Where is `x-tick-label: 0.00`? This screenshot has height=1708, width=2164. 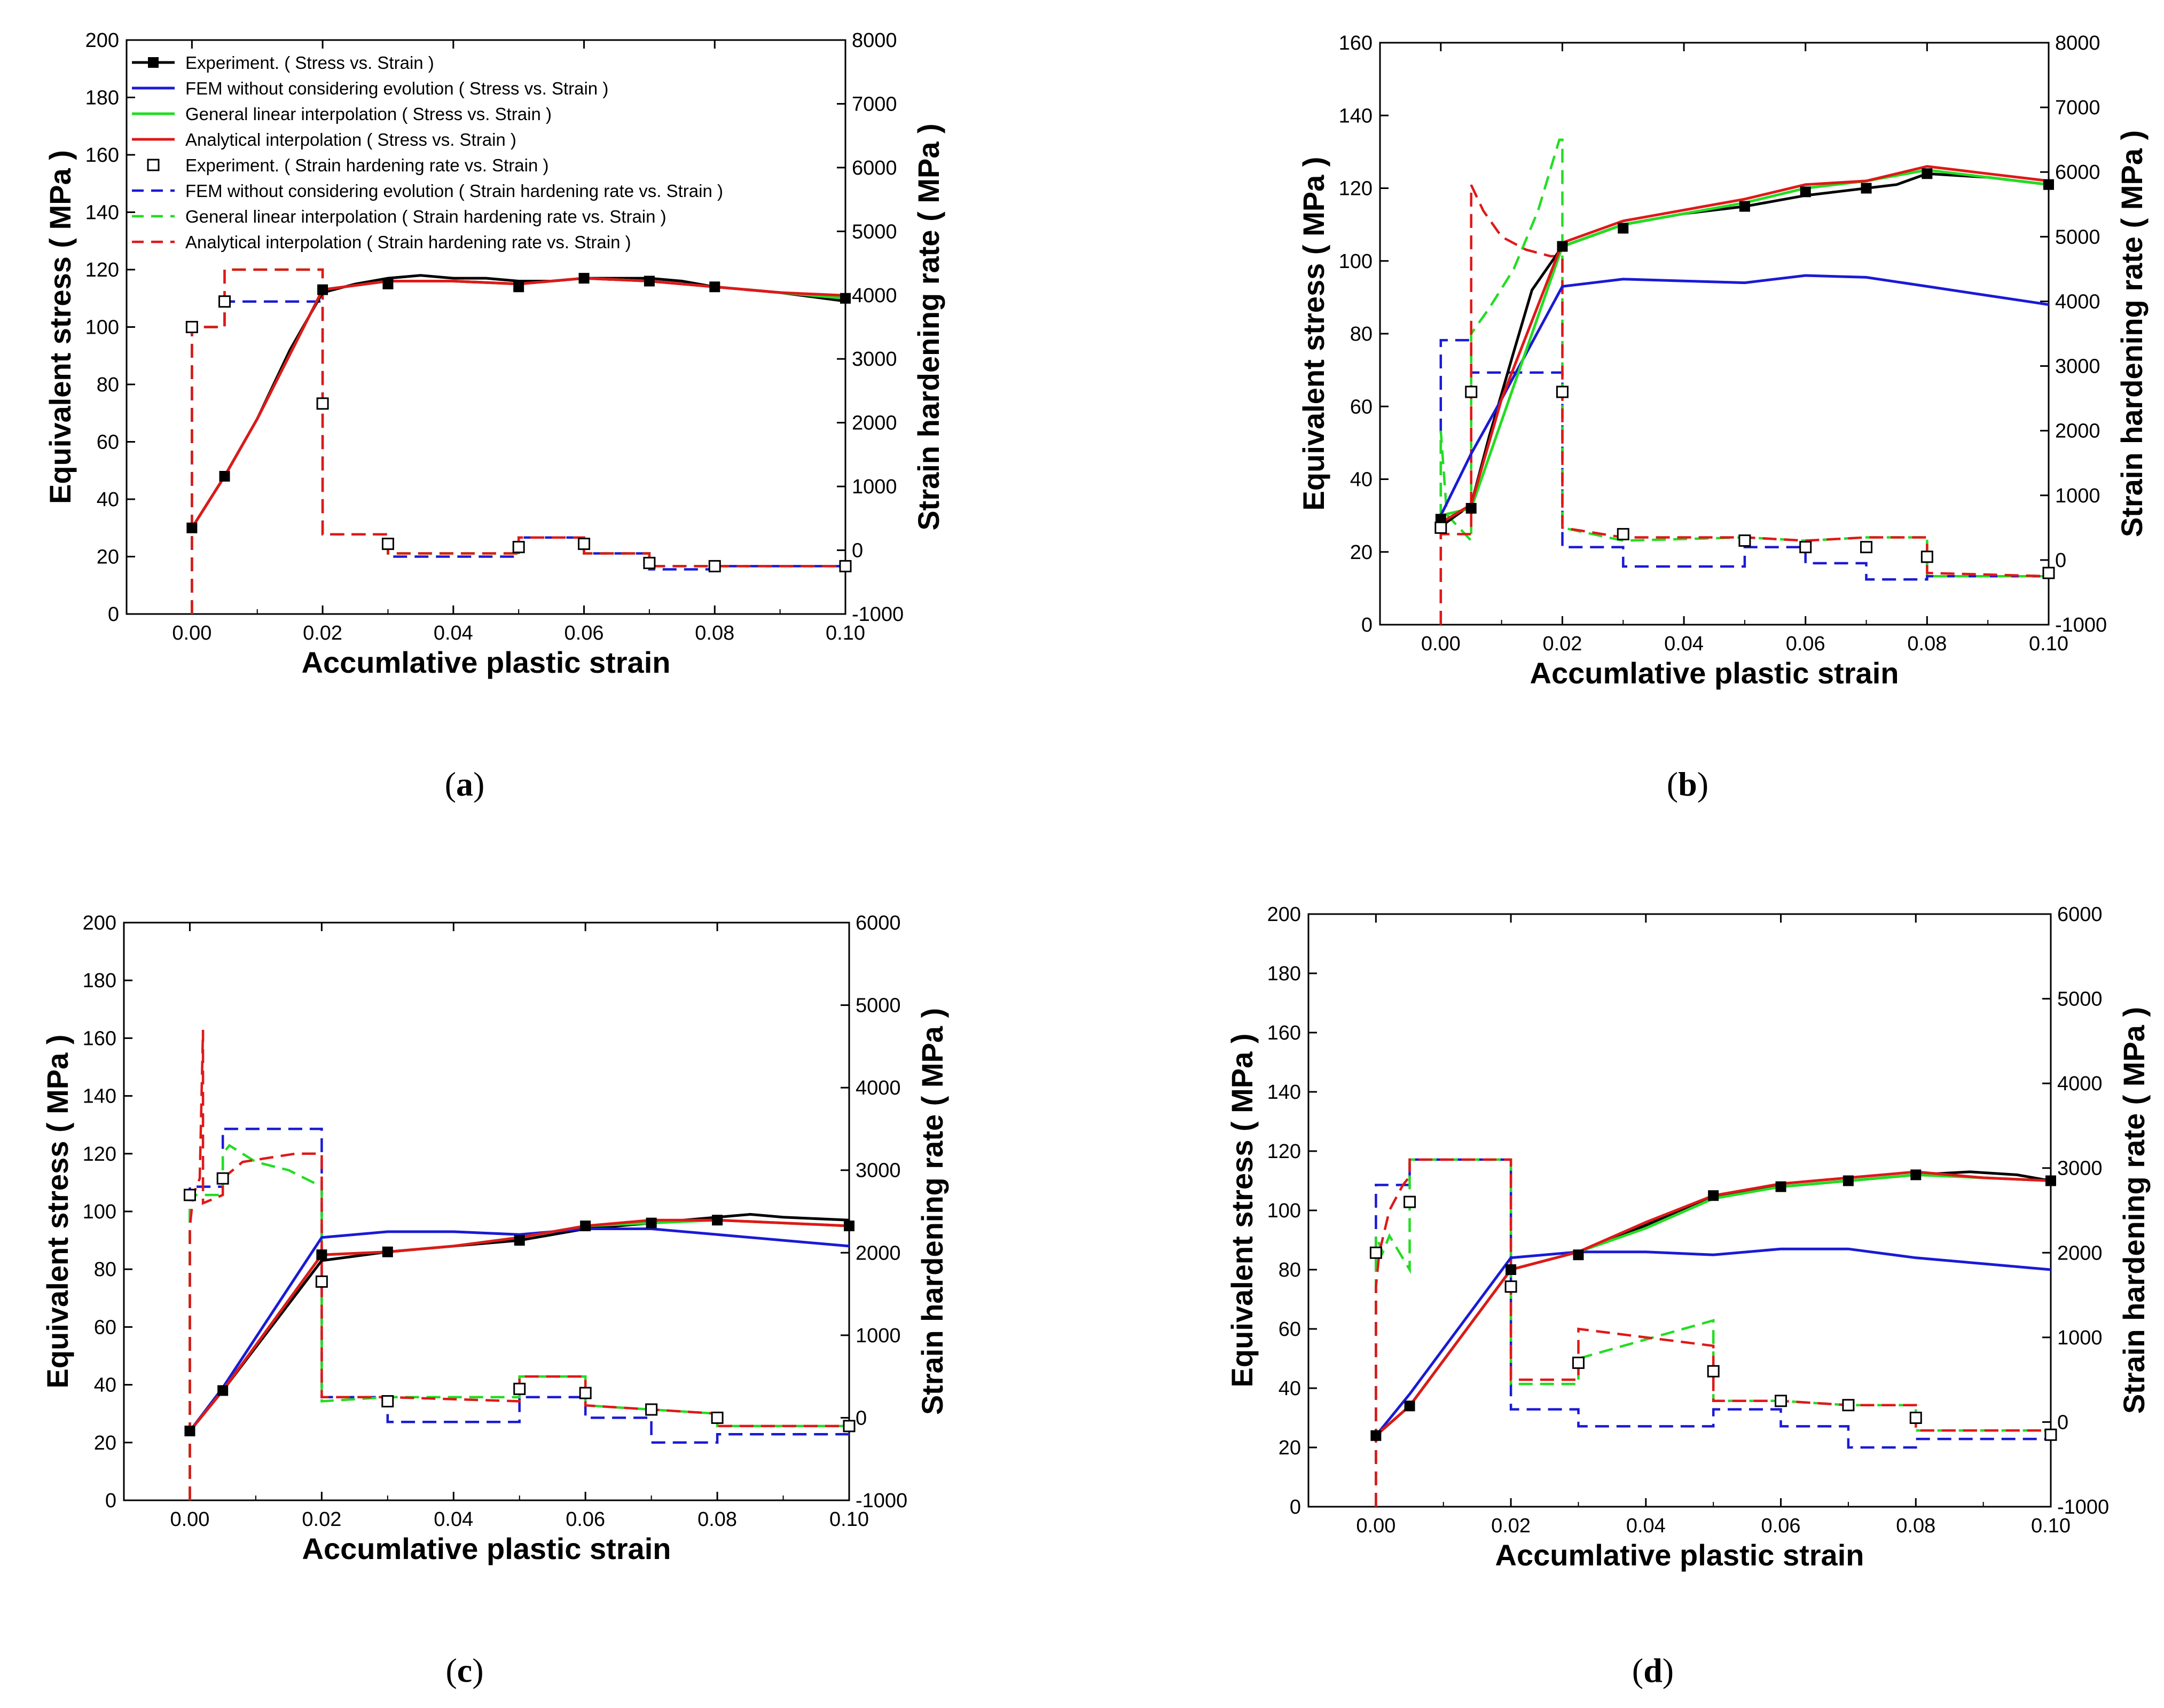 x-tick-label: 0.00 is located at coordinates (189, 1520).